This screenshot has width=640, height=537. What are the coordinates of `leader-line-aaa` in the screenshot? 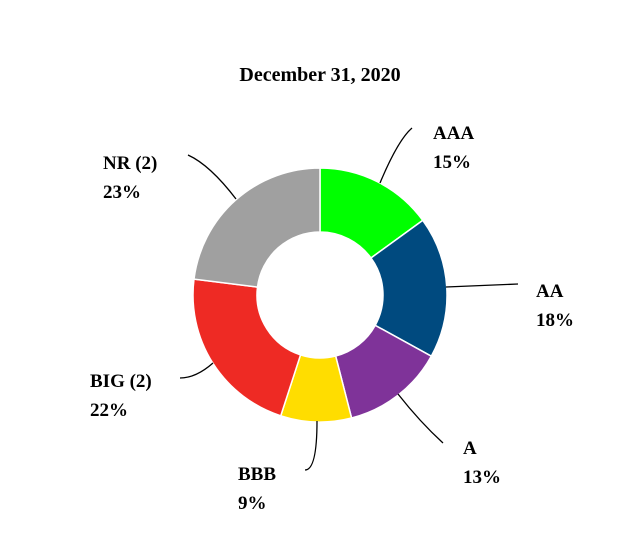 It's located at (396, 155).